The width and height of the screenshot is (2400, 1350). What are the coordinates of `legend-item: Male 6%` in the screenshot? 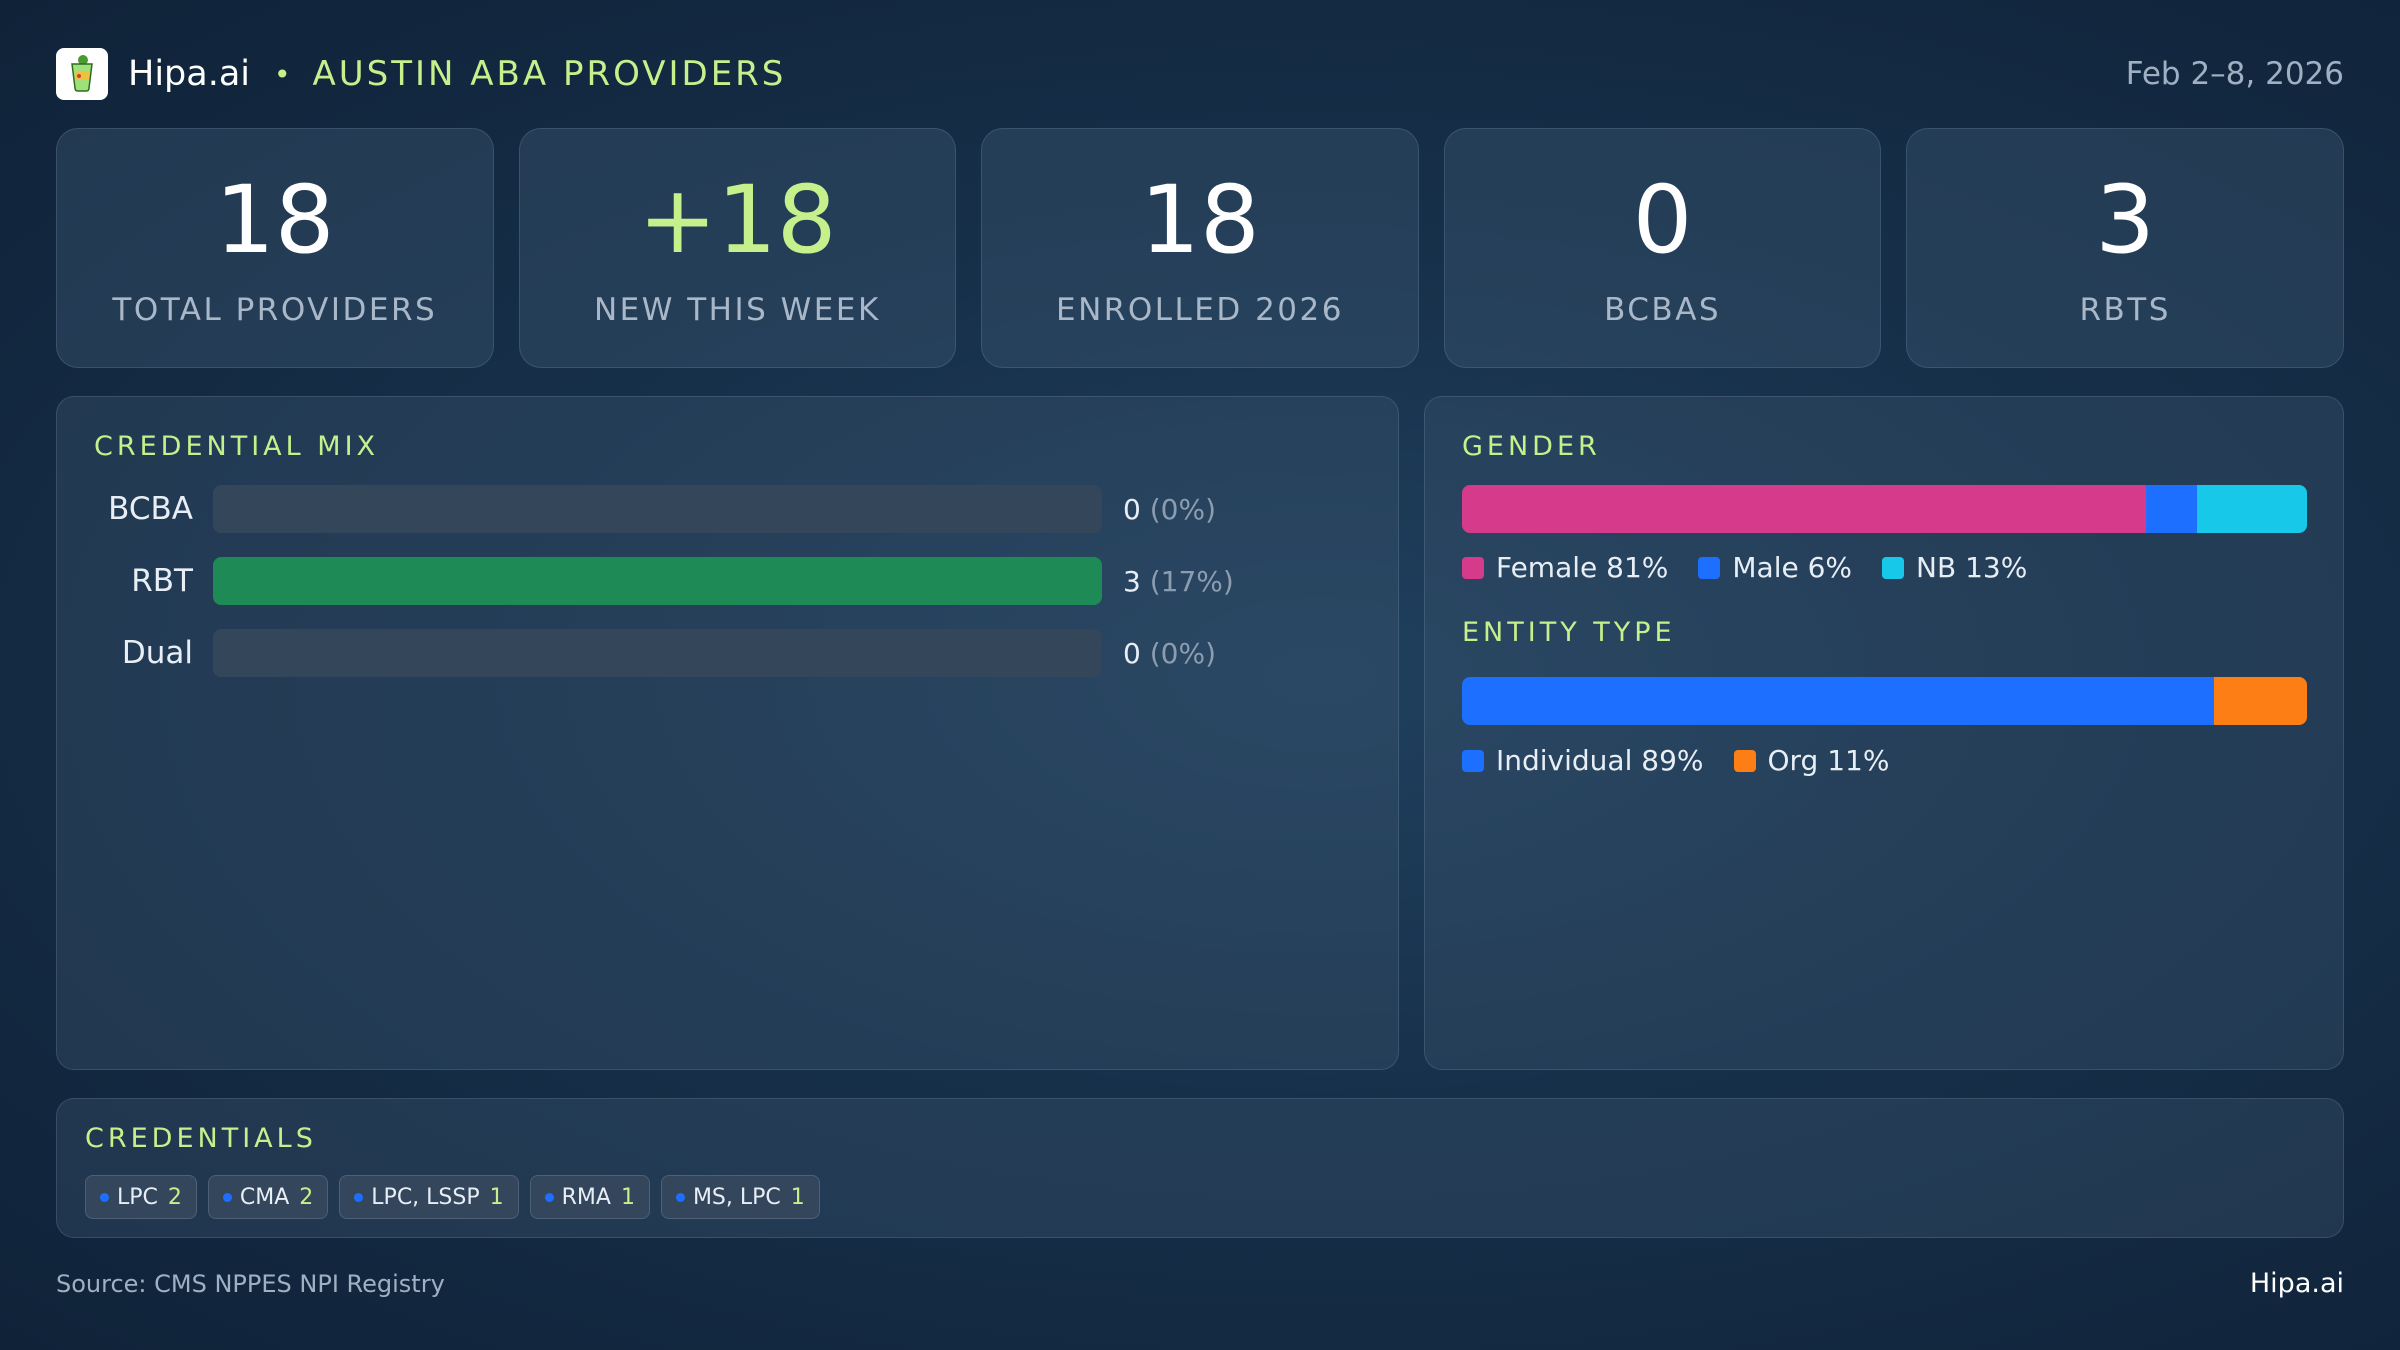 It's located at (1775, 567).